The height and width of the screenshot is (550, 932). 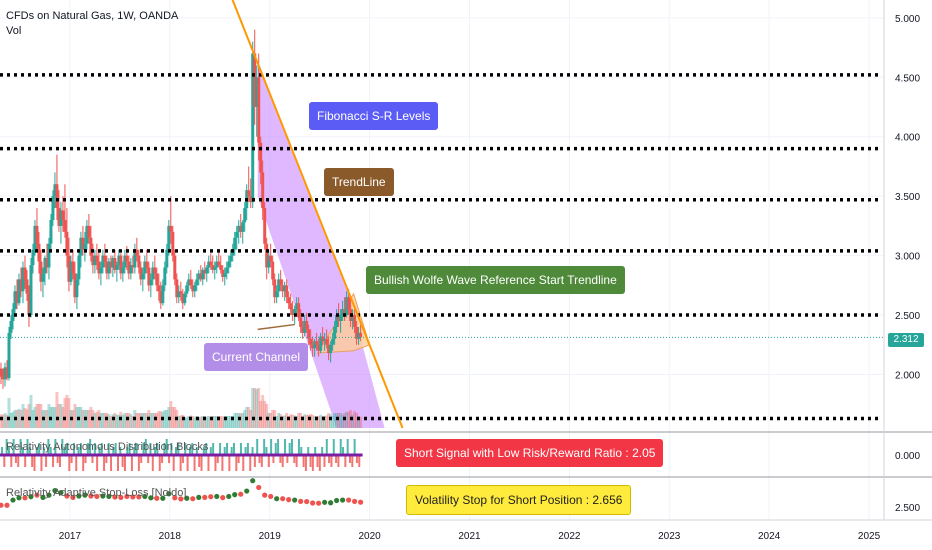 What do you see at coordinates (907, 197) in the screenshot?
I see `price-tick-label: 3.500` at bounding box center [907, 197].